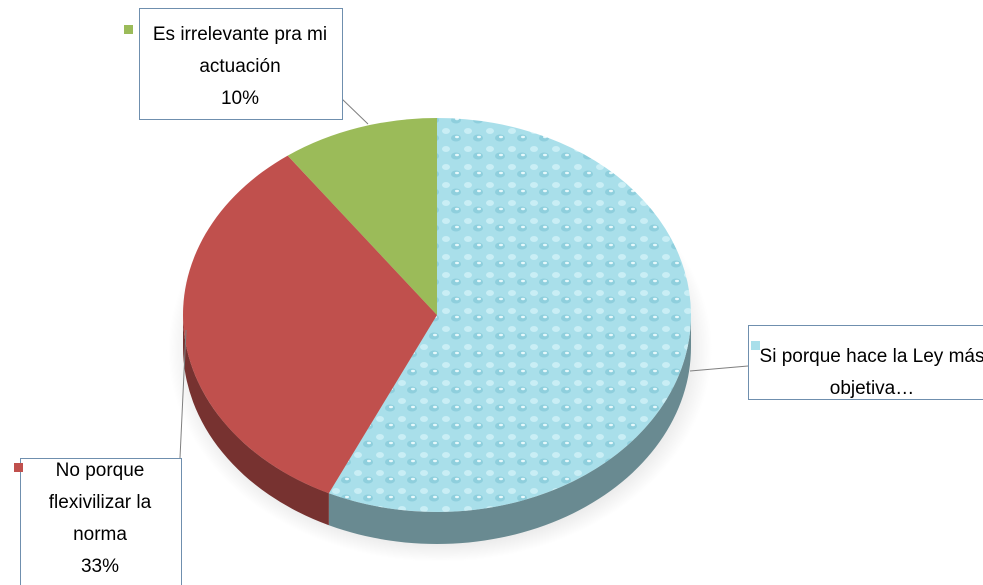  I want to click on data-label: No porque flexivilizar la norma 33%, so click(100, 519).